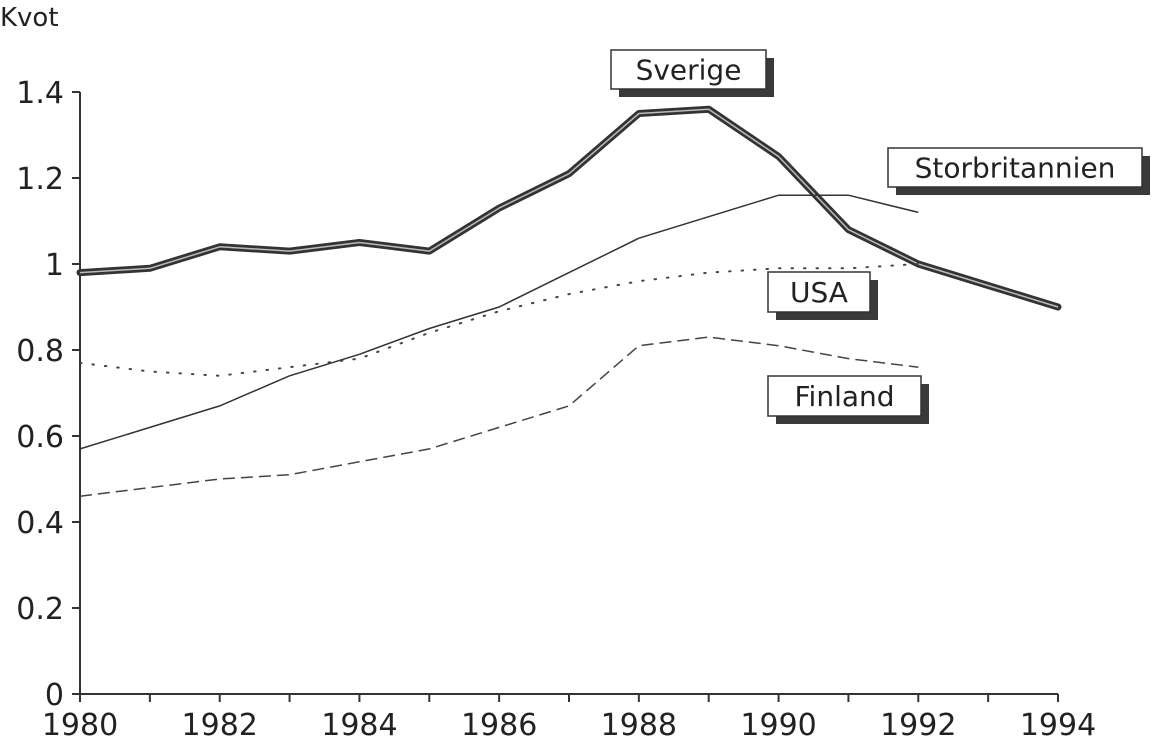  I want to click on x-tick-label: 1990, so click(778, 725).